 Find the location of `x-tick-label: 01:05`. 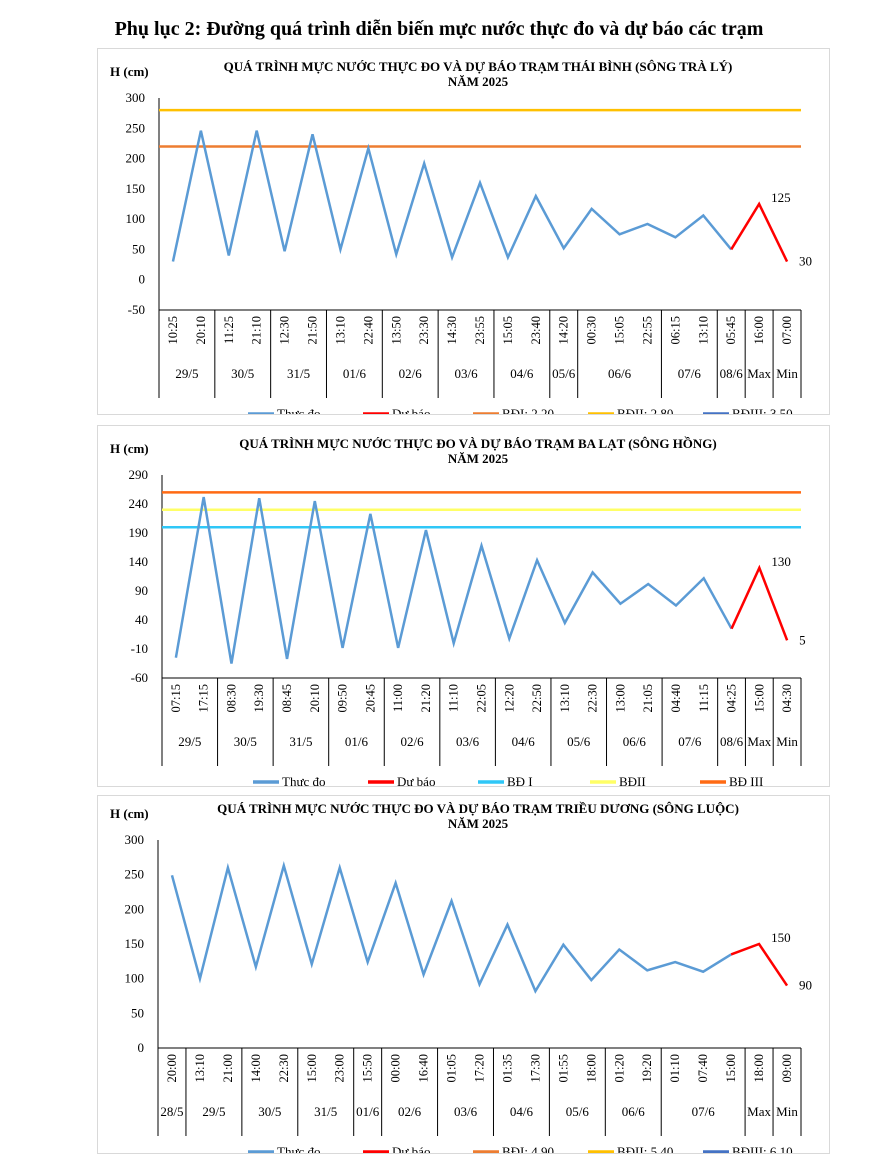

x-tick-label: 01:05 is located at coordinates (452, 1068).